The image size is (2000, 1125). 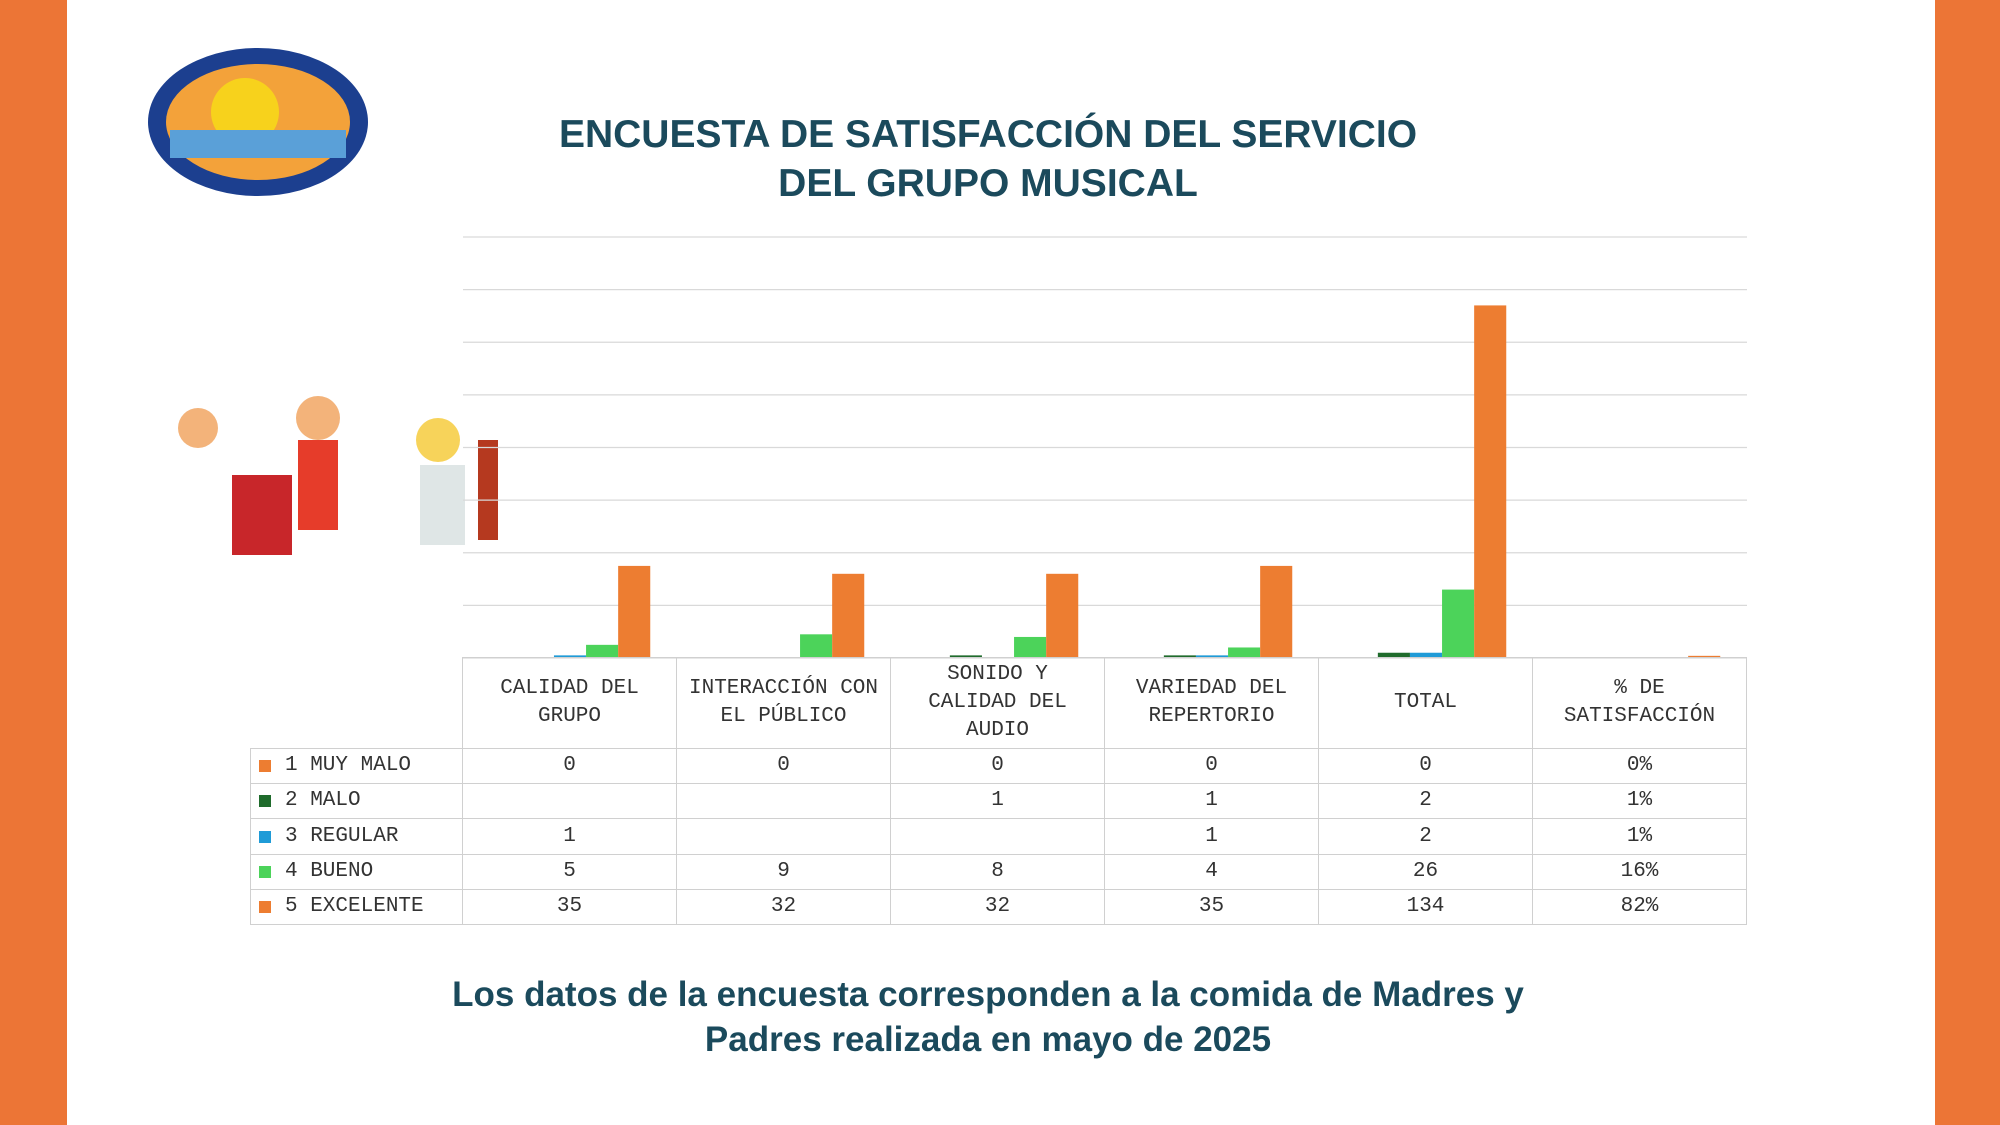 I want to click on table-header: % DE SATISFACCIÓN, so click(x=1639, y=703).